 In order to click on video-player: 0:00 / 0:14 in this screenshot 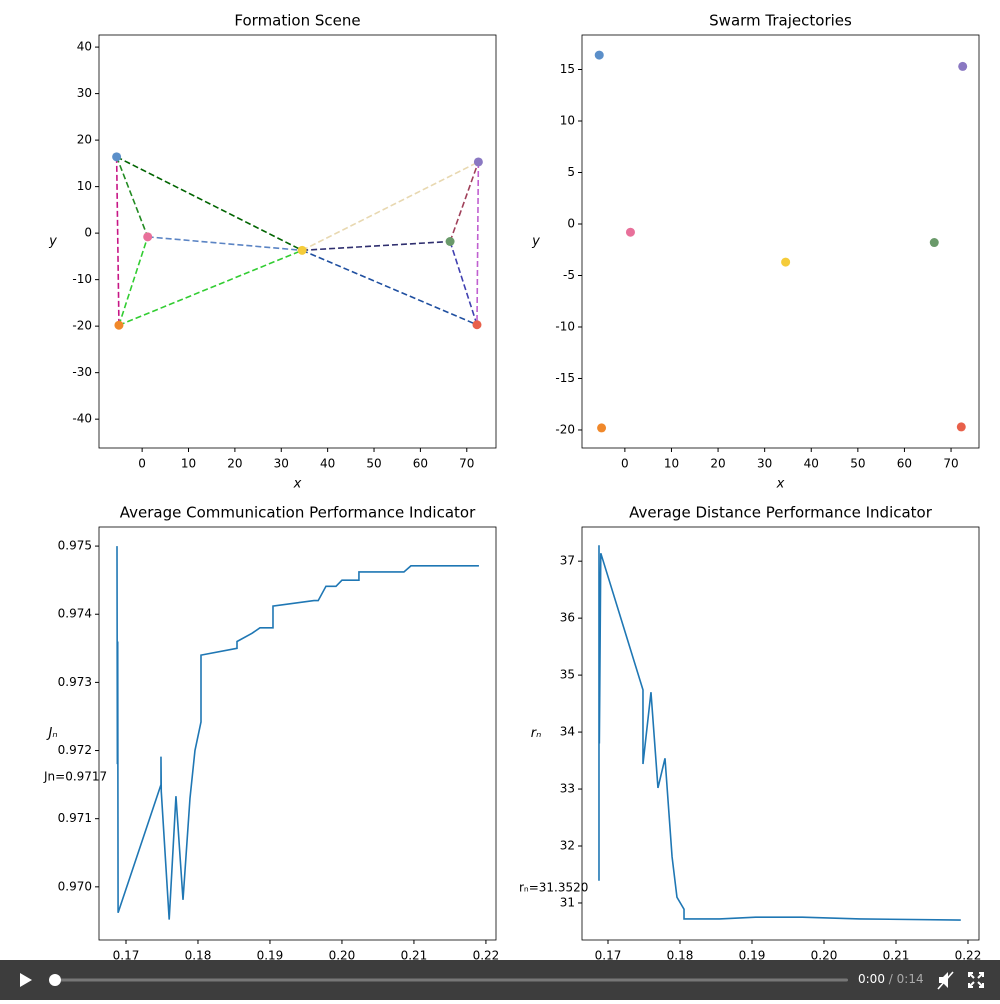, I will do `click(500, 980)`.